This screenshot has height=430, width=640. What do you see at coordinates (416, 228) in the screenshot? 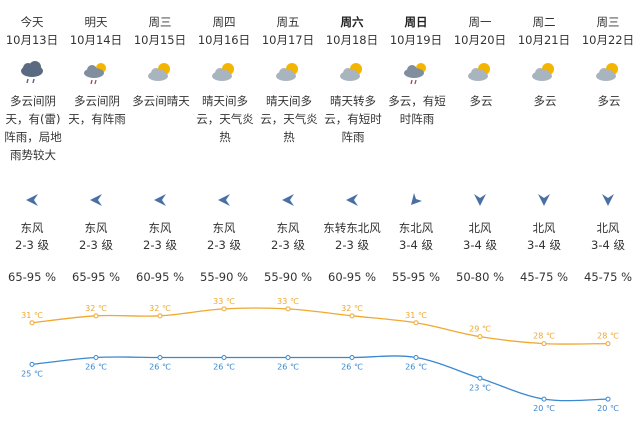
I see `wind-direction: 东北风` at bounding box center [416, 228].